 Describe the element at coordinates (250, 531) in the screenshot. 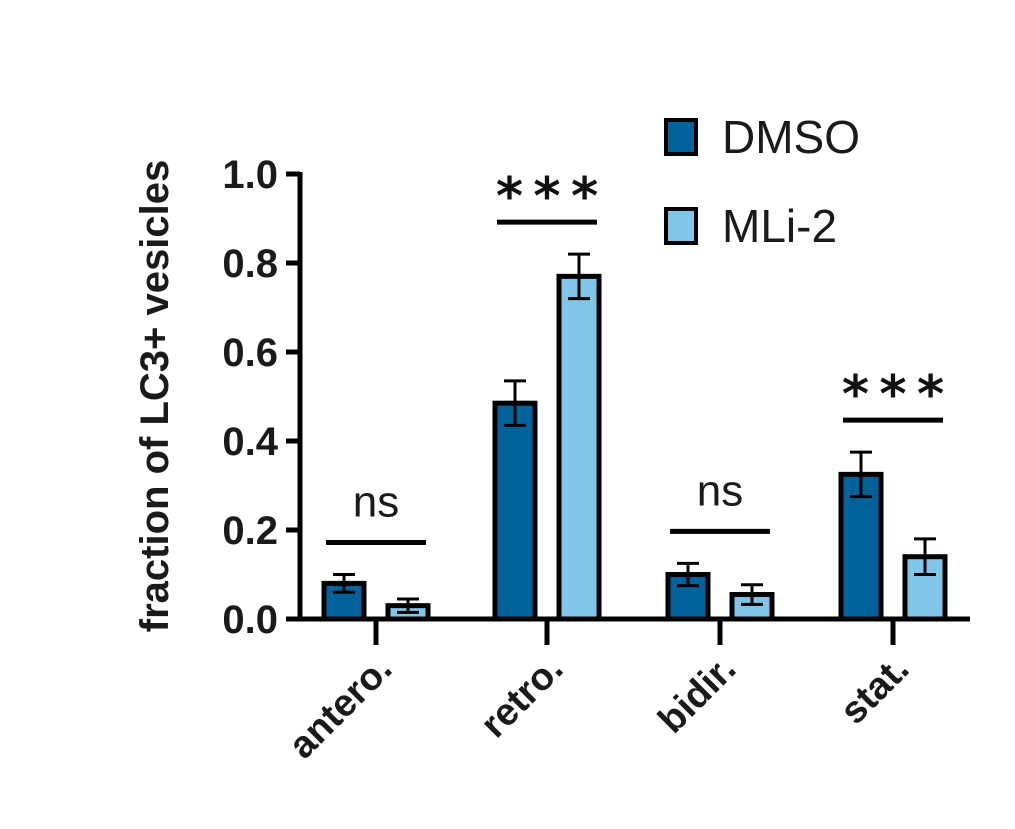

I see `y-tick-label: 0.2` at that location.